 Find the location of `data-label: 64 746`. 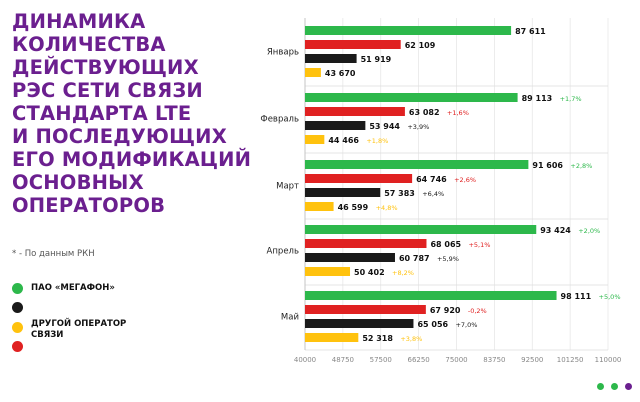

data-label: 64 746 is located at coordinates (431, 179).